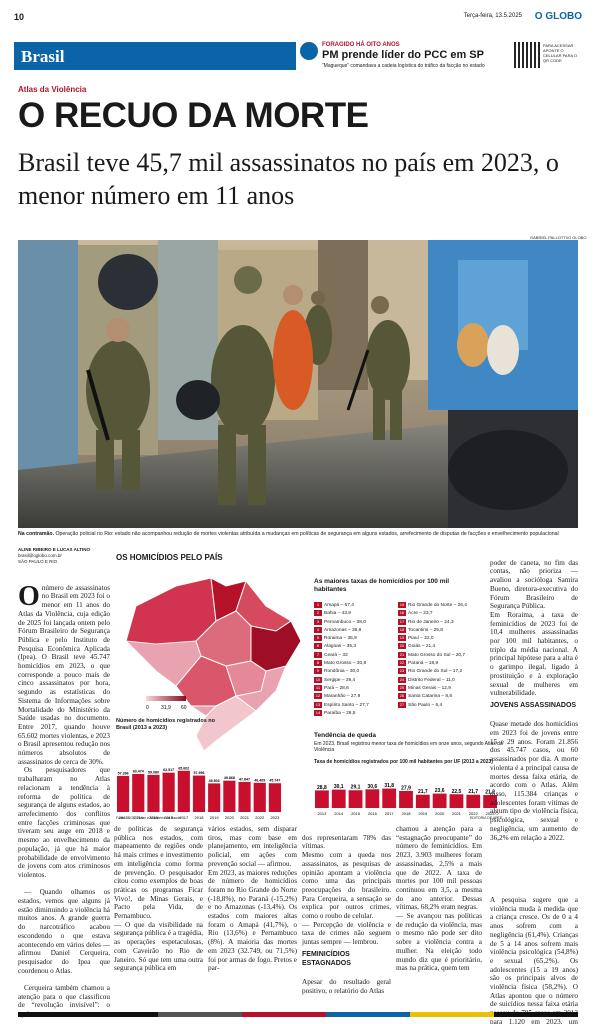 This screenshot has width=596, height=1024. I want to click on rate-row: 8 Mato Grosso – 30,8, so click(356, 664).